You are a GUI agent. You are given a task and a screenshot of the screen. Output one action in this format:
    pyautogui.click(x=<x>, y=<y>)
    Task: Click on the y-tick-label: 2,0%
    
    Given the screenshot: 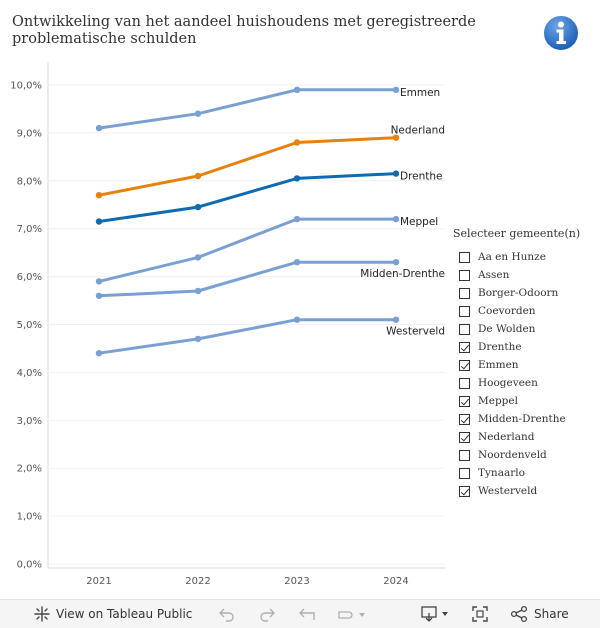 What is the action you would take?
    pyautogui.click(x=29, y=469)
    